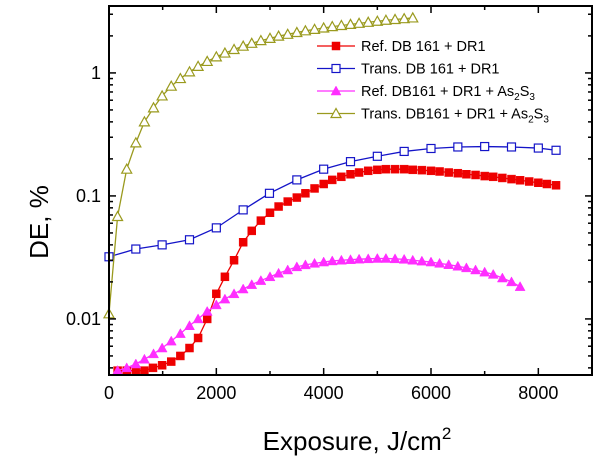 This screenshot has width=612, height=461. I want to click on legend-label-part: Trans. DB161 + DR1 + As, so click(444, 115).